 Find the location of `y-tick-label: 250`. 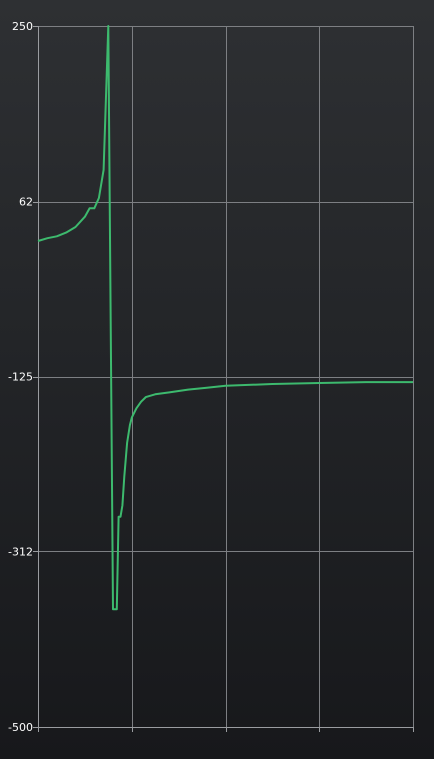

y-tick-label: 250 is located at coordinates (22, 26).